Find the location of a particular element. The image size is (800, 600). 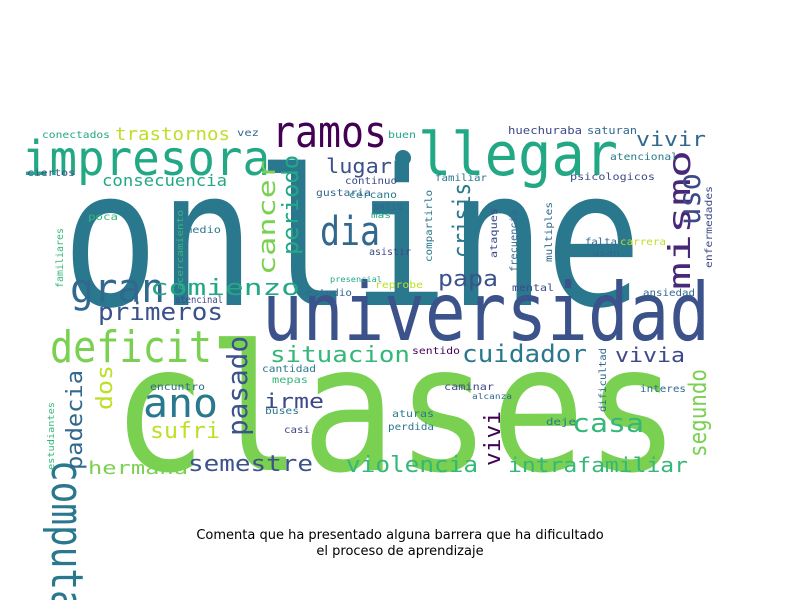

word-usan: usan is located at coordinates (606, 253).